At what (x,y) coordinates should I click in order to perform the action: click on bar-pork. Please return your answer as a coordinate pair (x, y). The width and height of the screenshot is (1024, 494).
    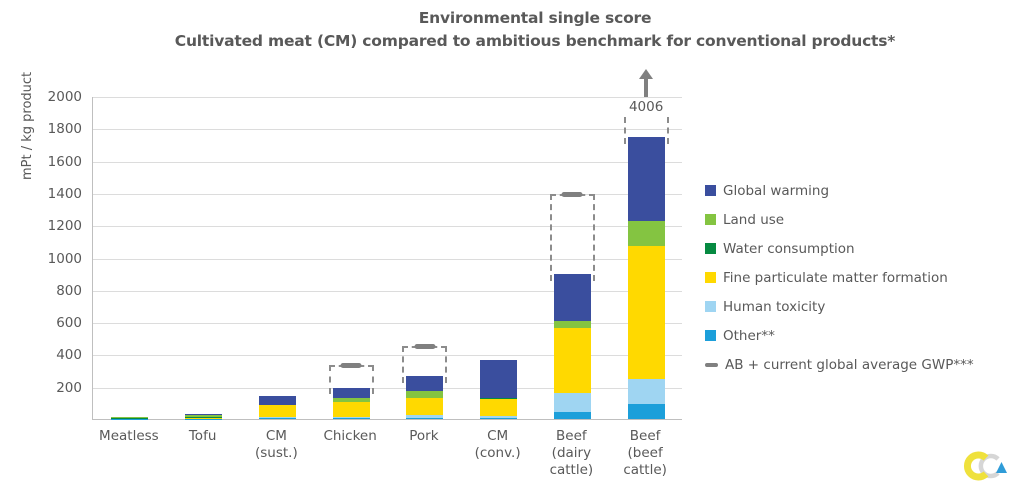
    Looking at the image, I should click on (425, 397).